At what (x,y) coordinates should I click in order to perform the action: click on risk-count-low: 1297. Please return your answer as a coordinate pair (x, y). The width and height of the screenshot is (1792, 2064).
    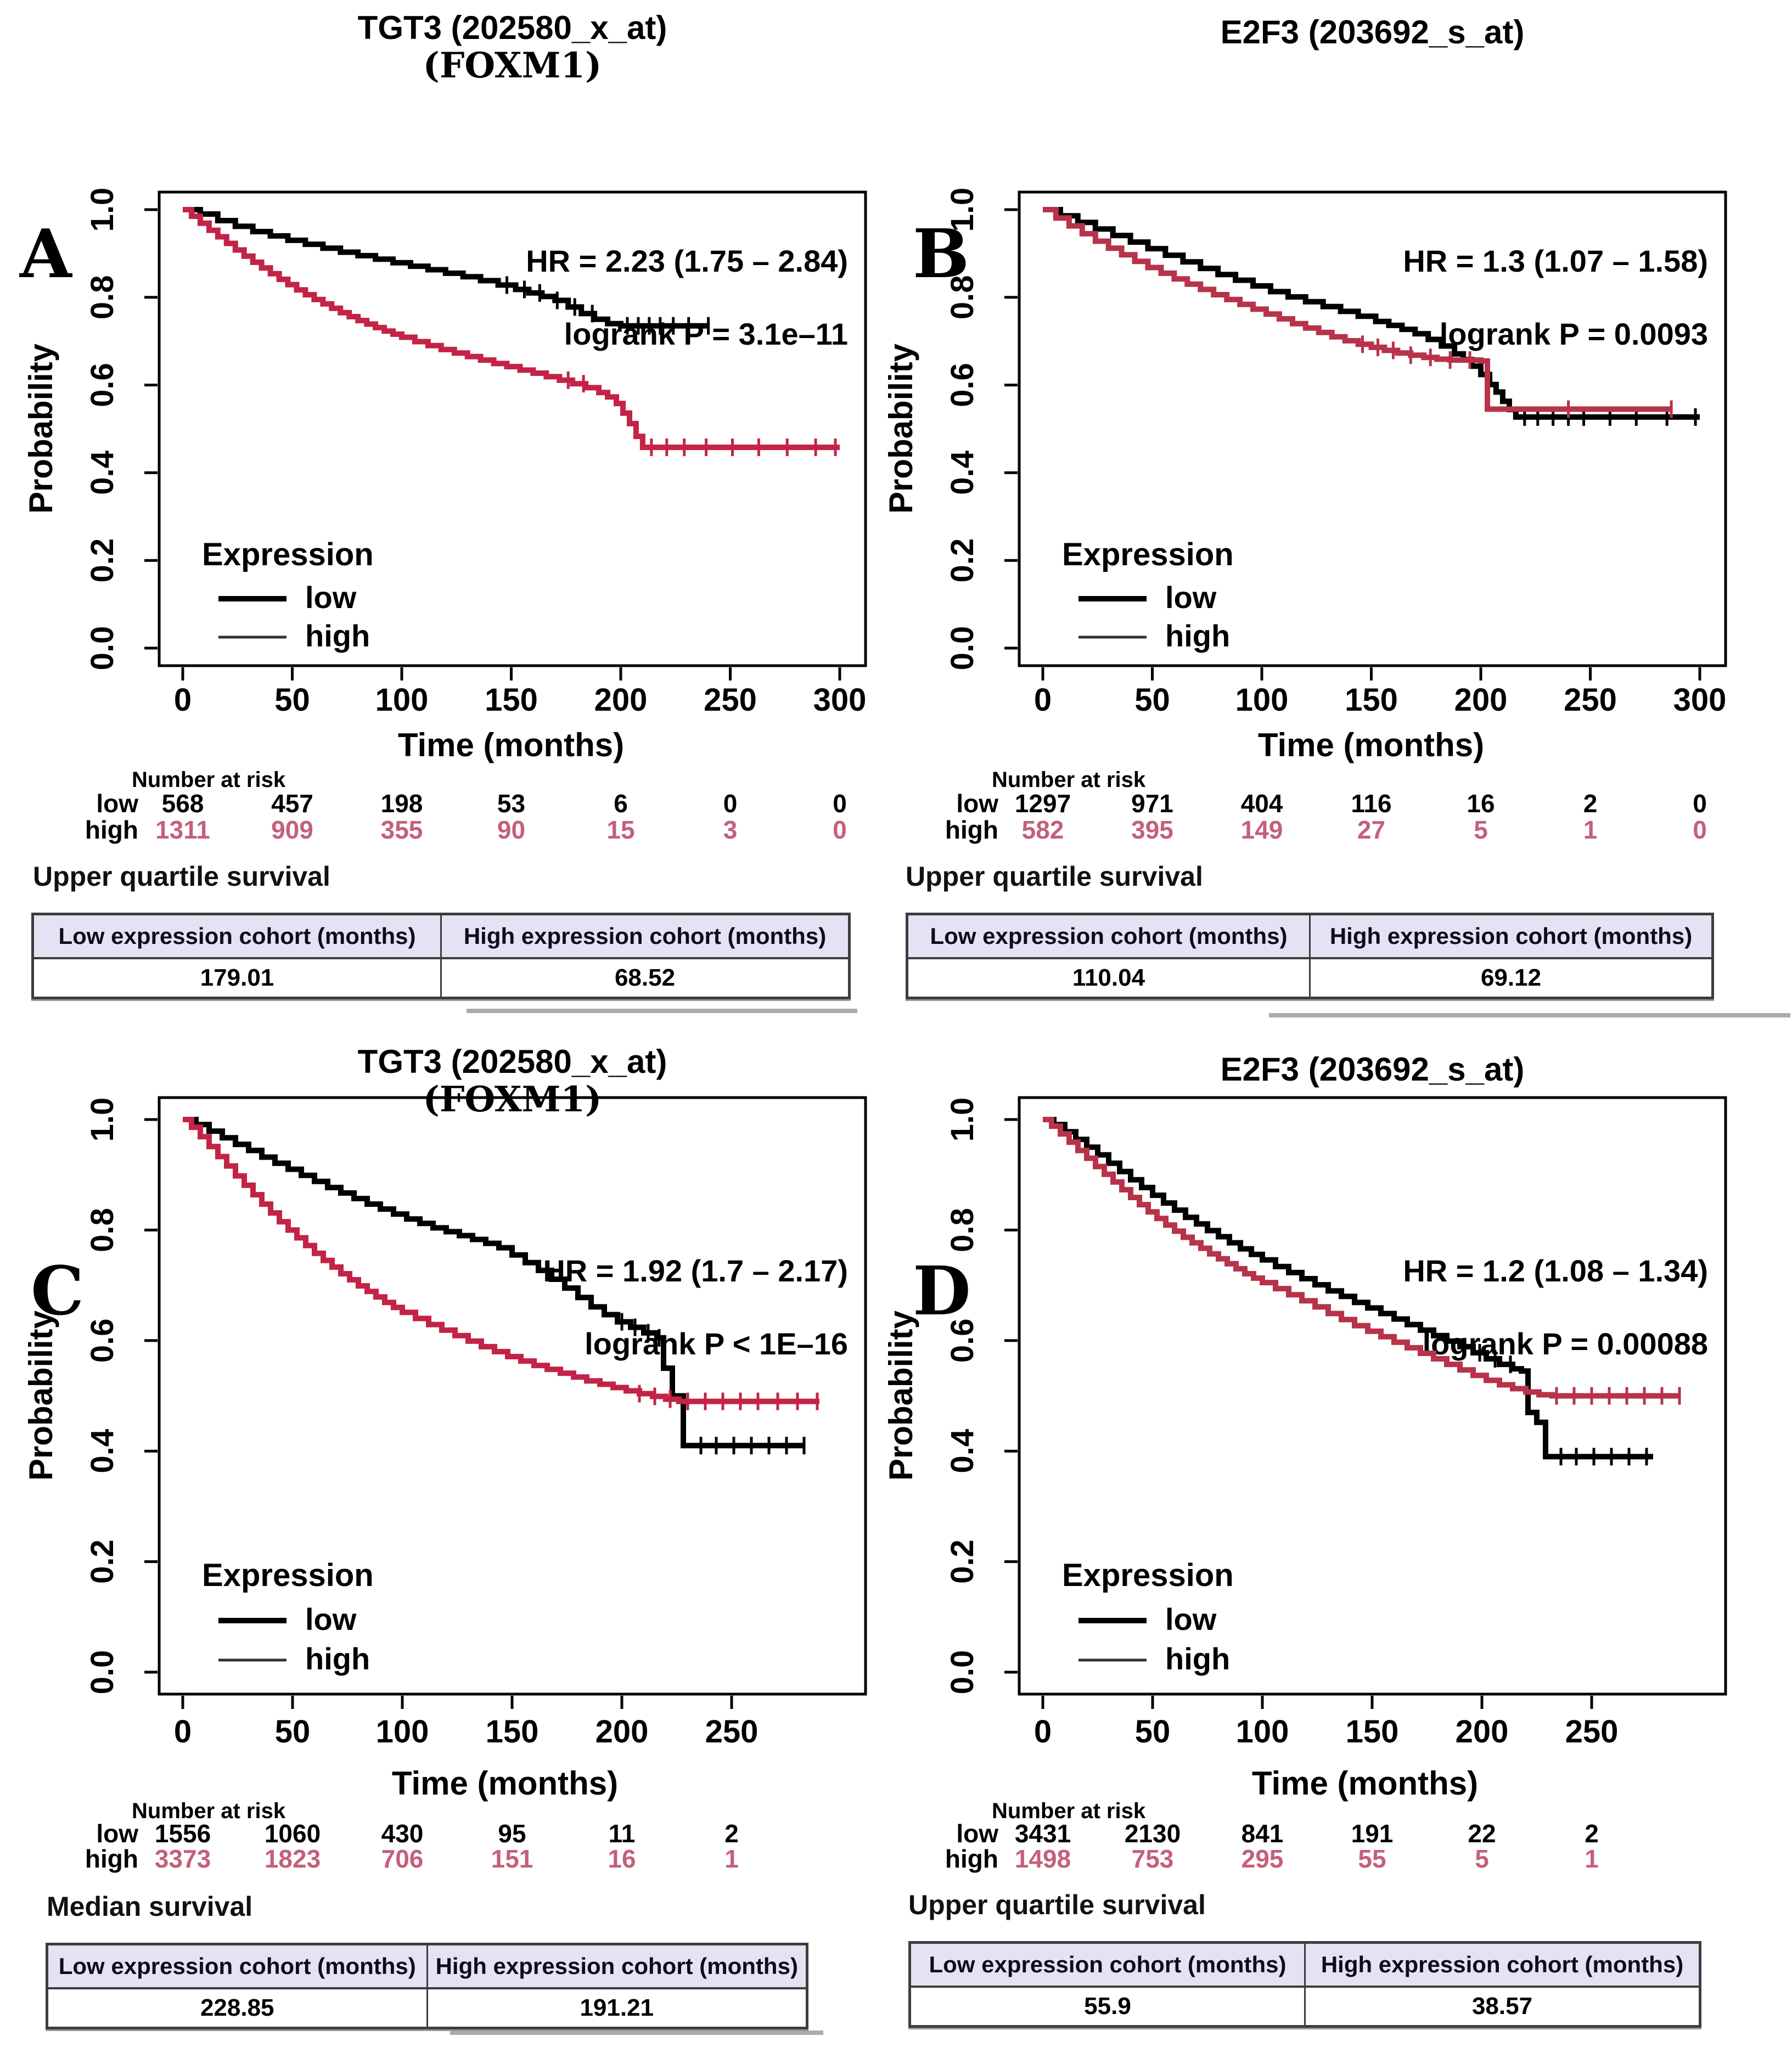
    Looking at the image, I should click on (1043, 803).